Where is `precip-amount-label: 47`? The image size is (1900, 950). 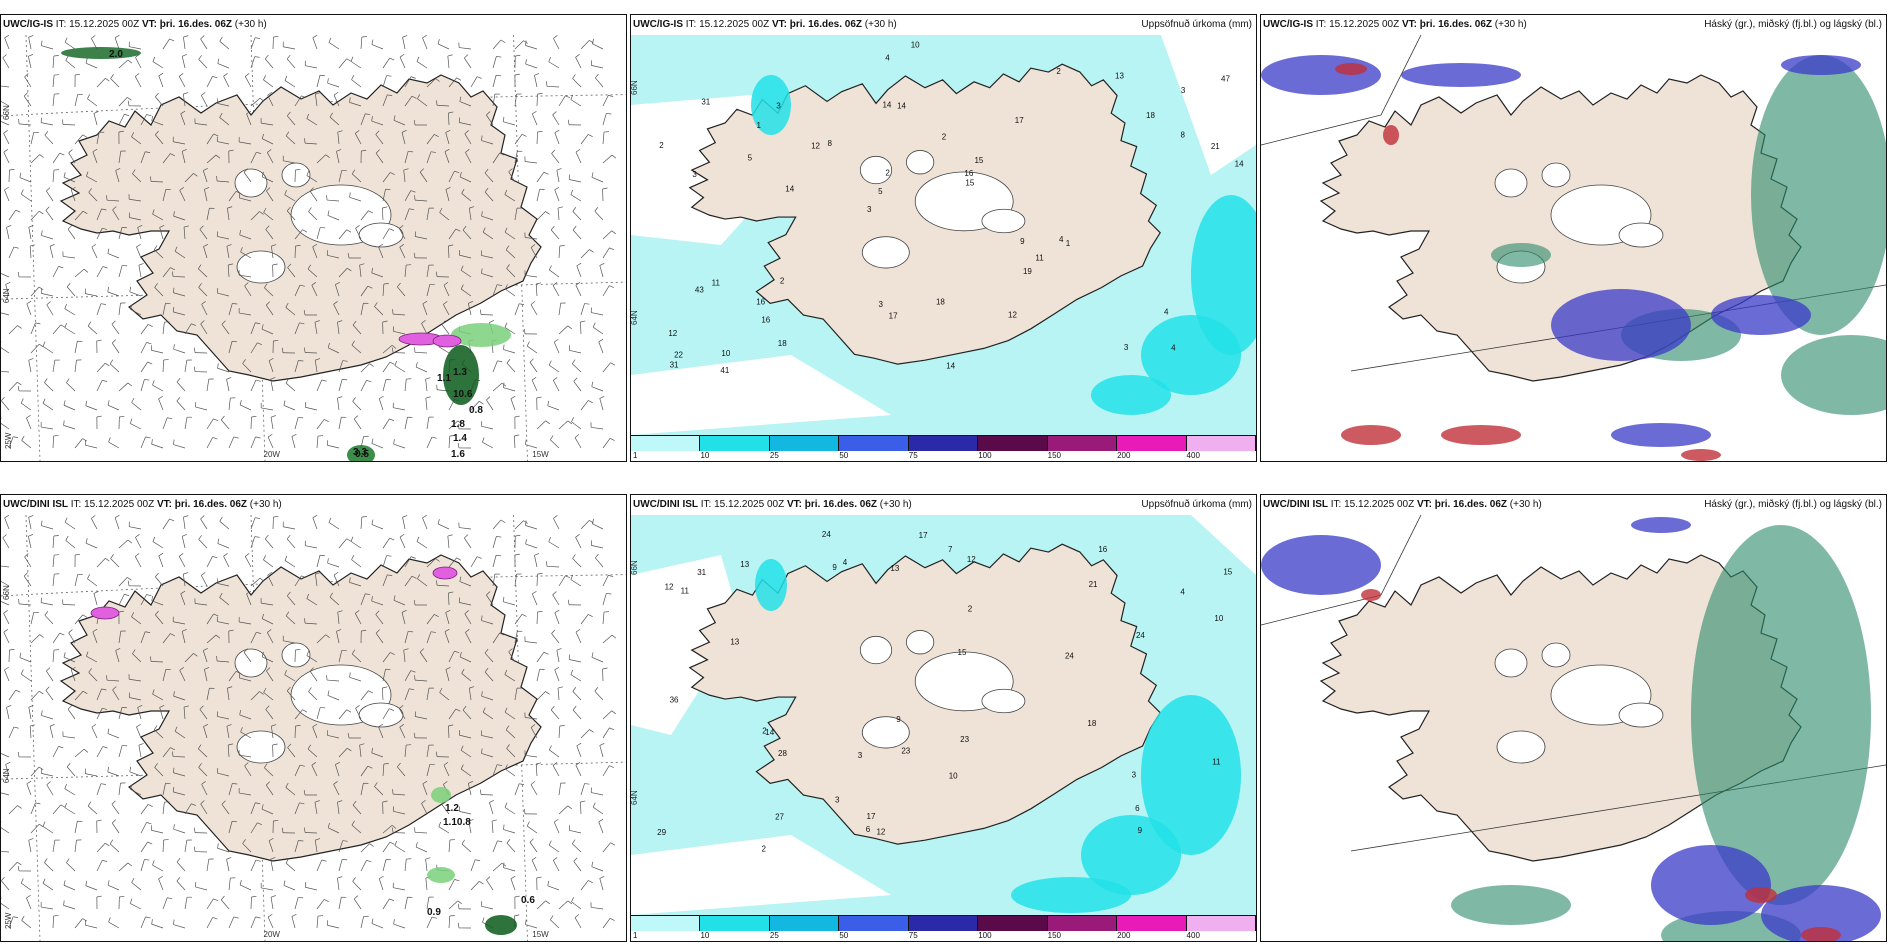 precip-amount-label: 47 is located at coordinates (1225, 78).